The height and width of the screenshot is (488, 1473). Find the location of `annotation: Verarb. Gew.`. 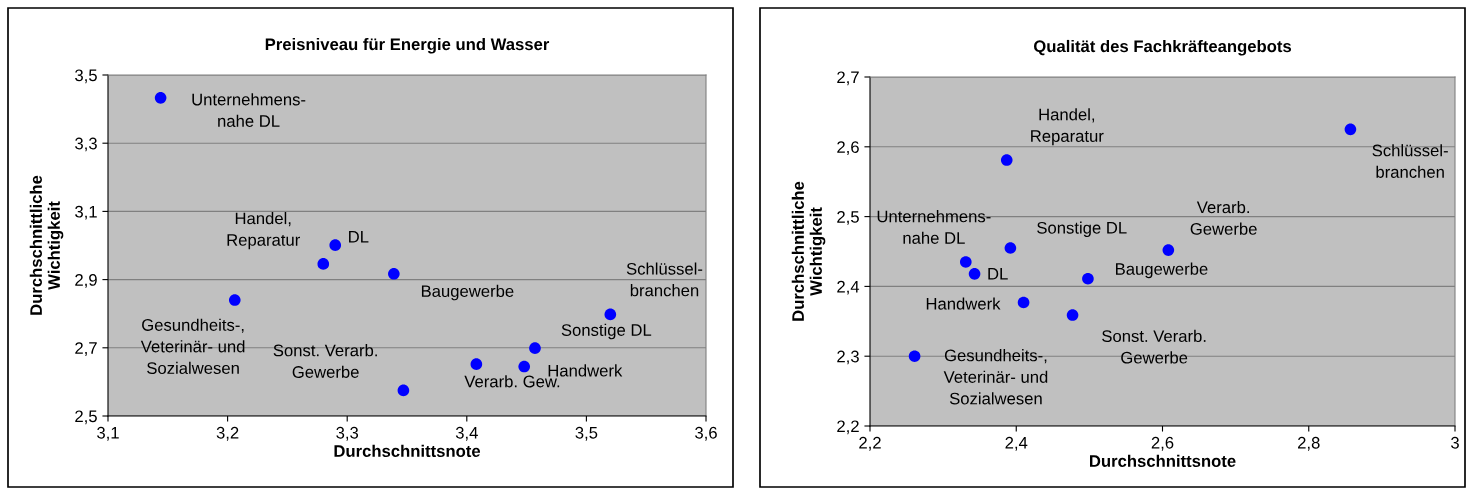

annotation: Verarb. Gew. is located at coordinates (512, 381).